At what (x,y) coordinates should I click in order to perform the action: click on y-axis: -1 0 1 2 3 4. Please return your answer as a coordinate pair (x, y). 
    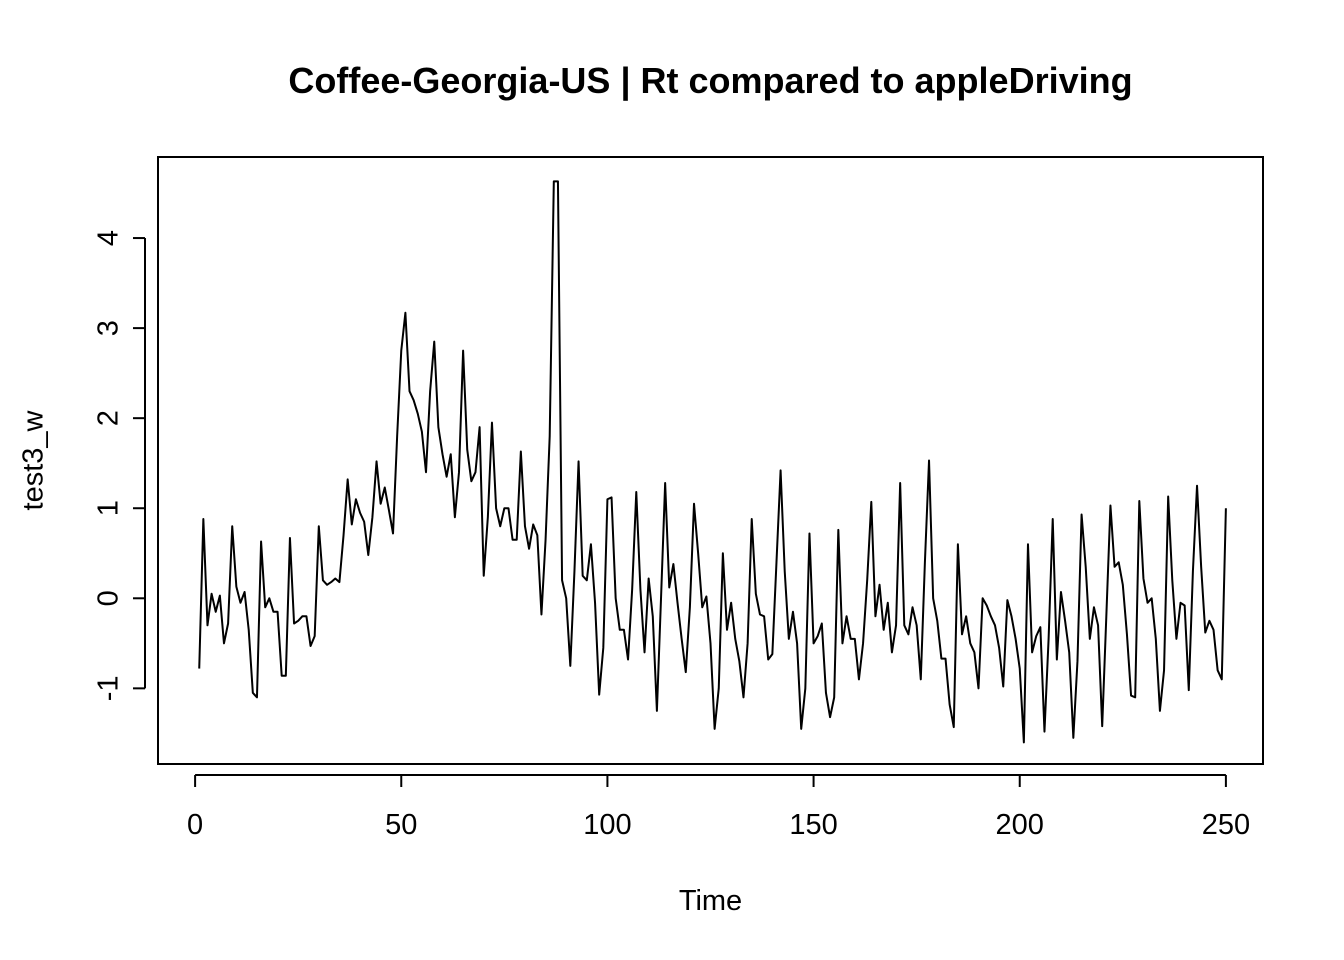
    Looking at the image, I should click on (119, 465).